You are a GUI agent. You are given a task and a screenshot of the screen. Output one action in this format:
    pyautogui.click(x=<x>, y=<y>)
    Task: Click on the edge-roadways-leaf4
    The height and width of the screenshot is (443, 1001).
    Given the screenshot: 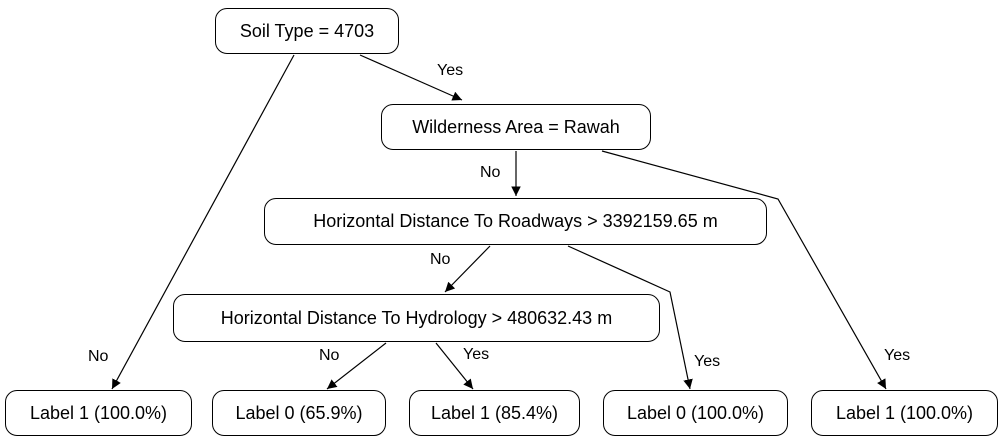 What is the action you would take?
    pyautogui.click(x=630, y=317)
    